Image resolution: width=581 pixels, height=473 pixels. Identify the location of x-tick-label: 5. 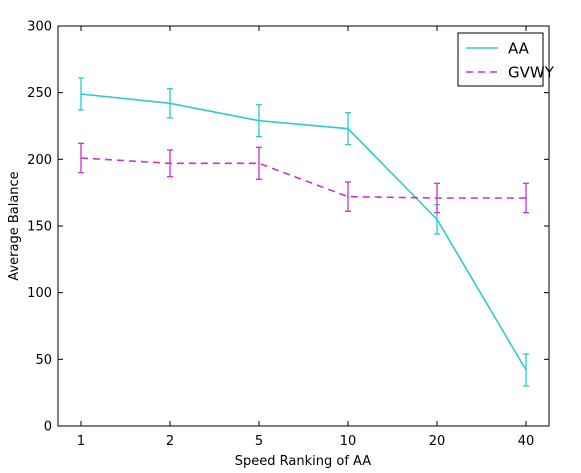
(259, 441).